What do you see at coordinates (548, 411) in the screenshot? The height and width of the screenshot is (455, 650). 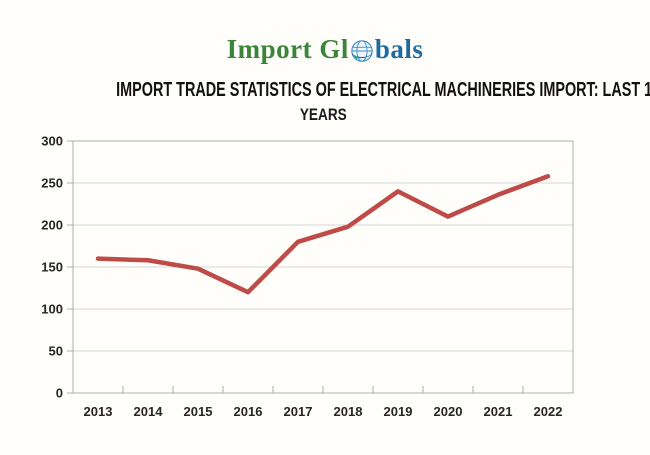 I see `x-tick-label: 2022` at bounding box center [548, 411].